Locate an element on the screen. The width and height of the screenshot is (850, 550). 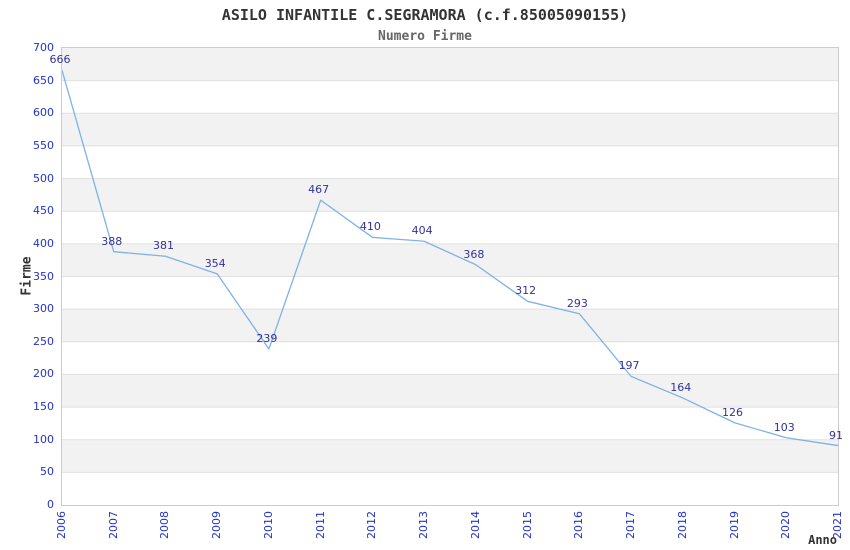
data-point-label: 354 is located at coordinates (215, 263).